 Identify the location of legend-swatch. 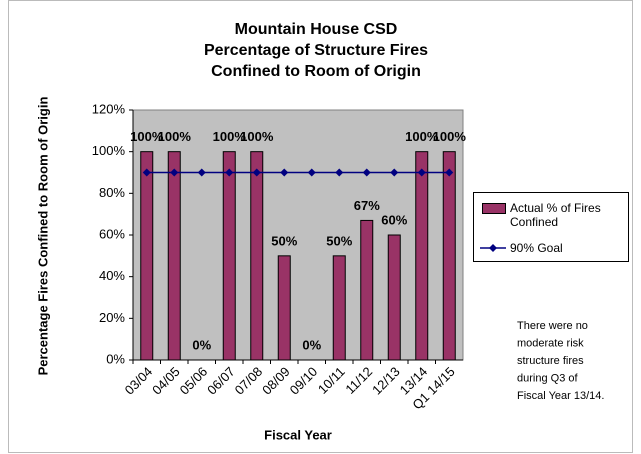
(494, 208).